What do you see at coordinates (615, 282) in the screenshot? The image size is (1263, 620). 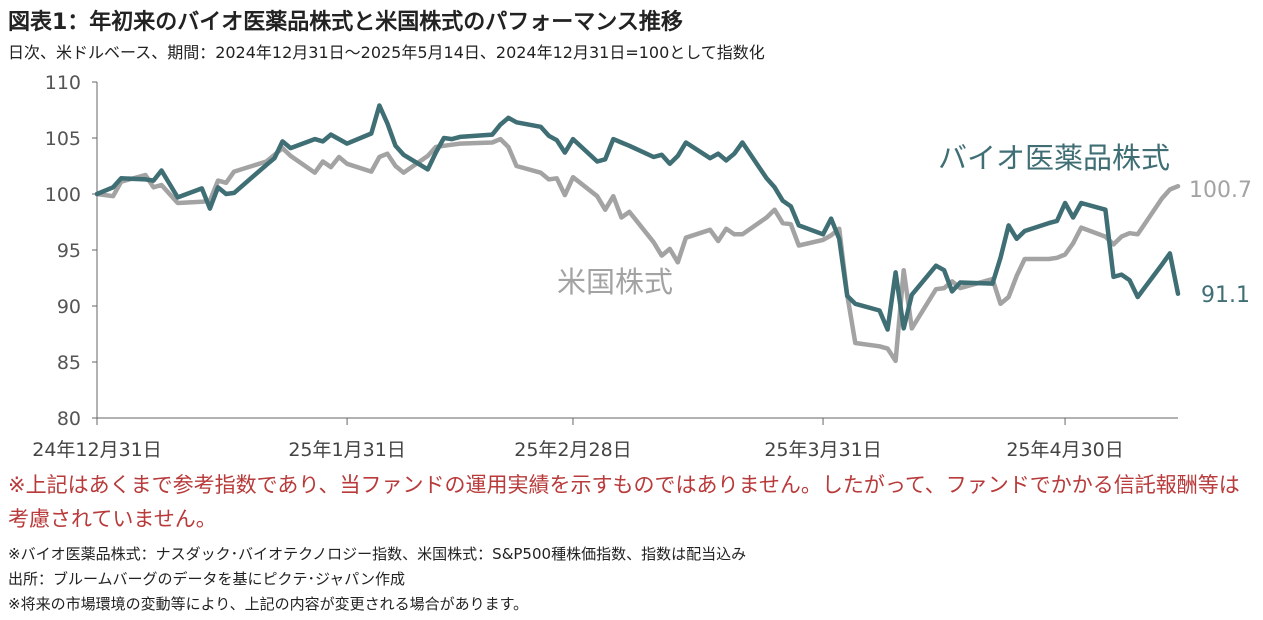 I see `series-label: 米国株式` at bounding box center [615, 282].